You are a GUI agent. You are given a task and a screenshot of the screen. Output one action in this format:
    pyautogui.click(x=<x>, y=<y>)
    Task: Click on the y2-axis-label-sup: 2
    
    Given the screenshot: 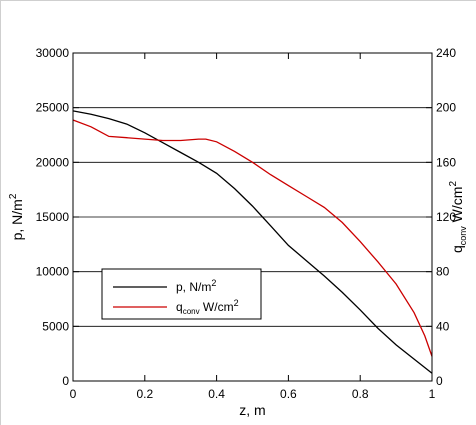 What is the action you would take?
    pyautogui.click(x=453, y=184)
    